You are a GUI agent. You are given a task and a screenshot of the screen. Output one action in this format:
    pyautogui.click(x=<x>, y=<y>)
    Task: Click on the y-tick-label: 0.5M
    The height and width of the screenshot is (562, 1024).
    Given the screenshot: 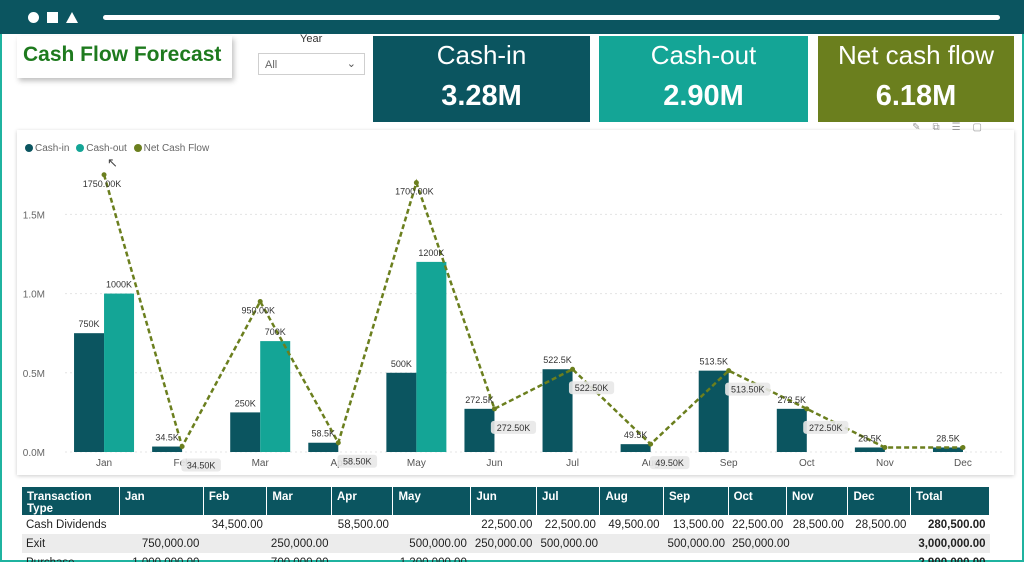 What is the action you would take?
    pyautogui.click(x=34, y=374)
    